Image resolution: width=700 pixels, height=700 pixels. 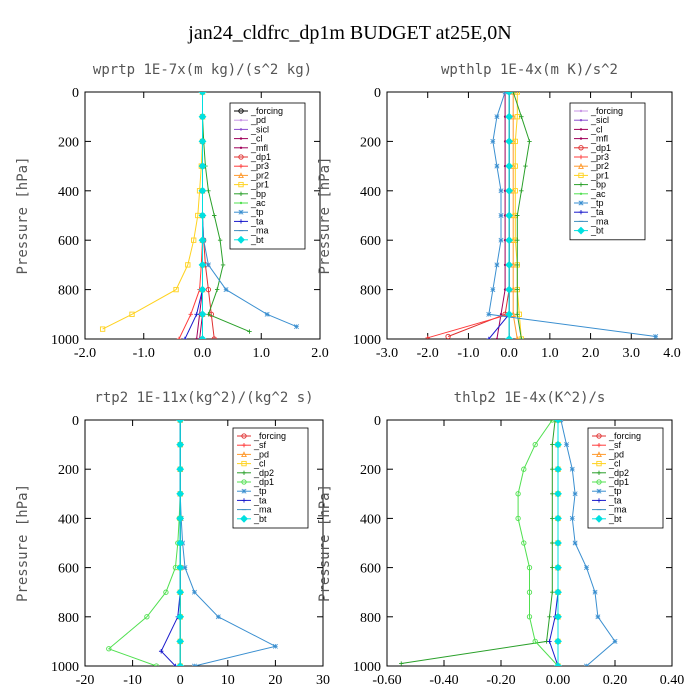 What do you see at coordinates (323, 680) in the screenshot?
I see `x-tick-label: 30` at bounding box center [323, 680].